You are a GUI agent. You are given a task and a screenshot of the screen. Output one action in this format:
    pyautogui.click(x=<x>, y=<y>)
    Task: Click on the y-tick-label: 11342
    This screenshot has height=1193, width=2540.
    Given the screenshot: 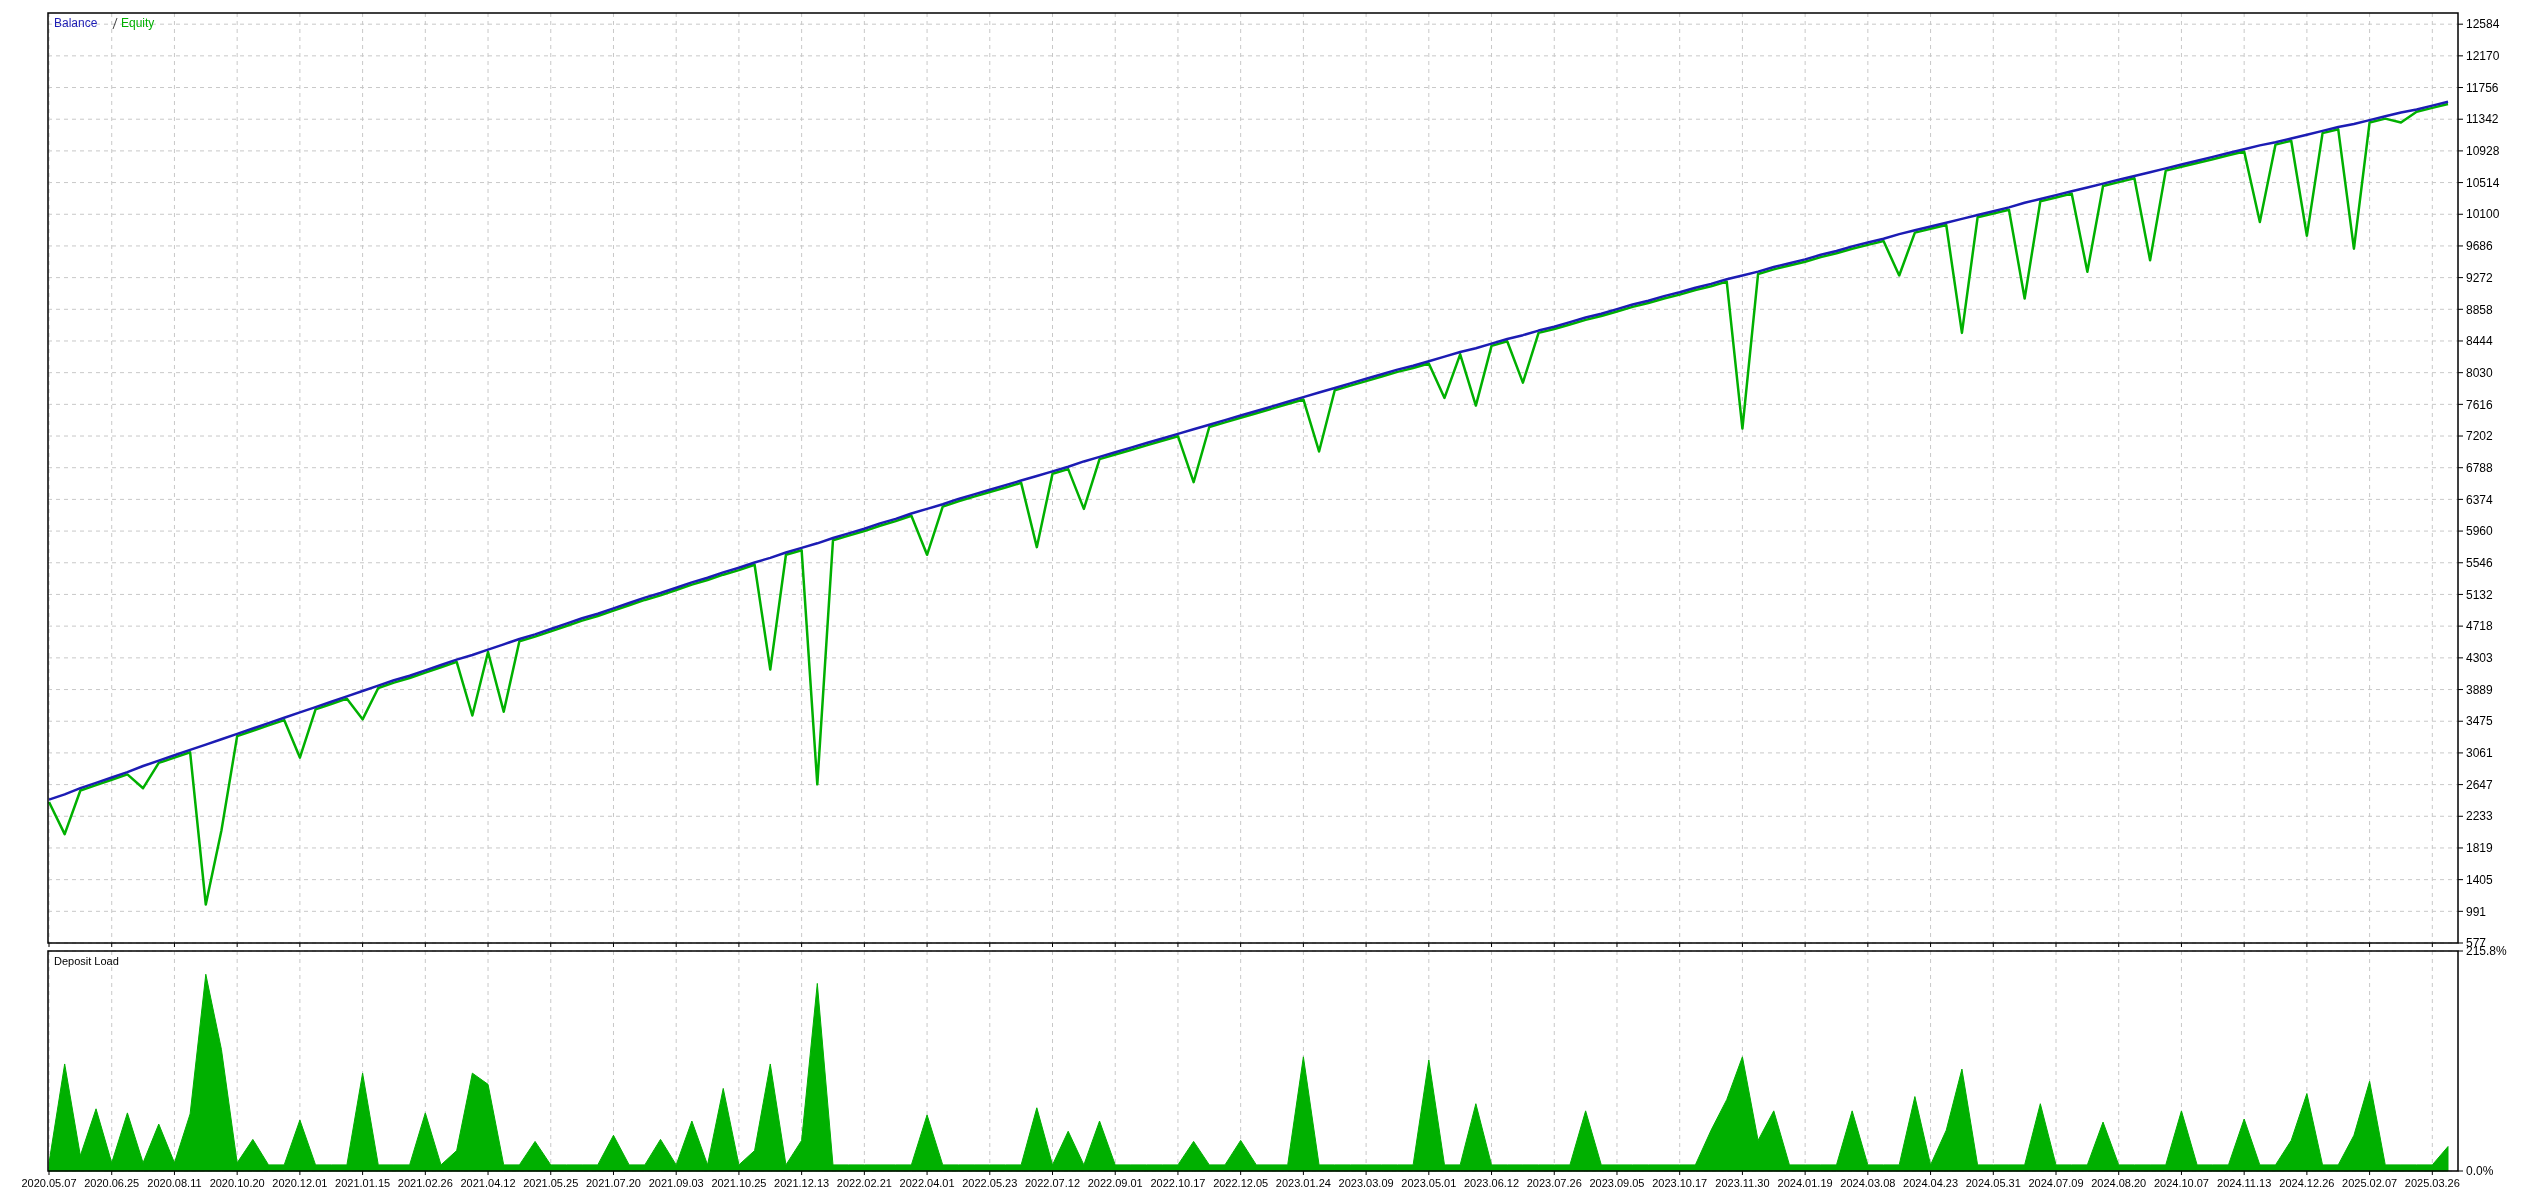 What is the action you would take?
    pyautogui.click(x=2482, y=119)
    